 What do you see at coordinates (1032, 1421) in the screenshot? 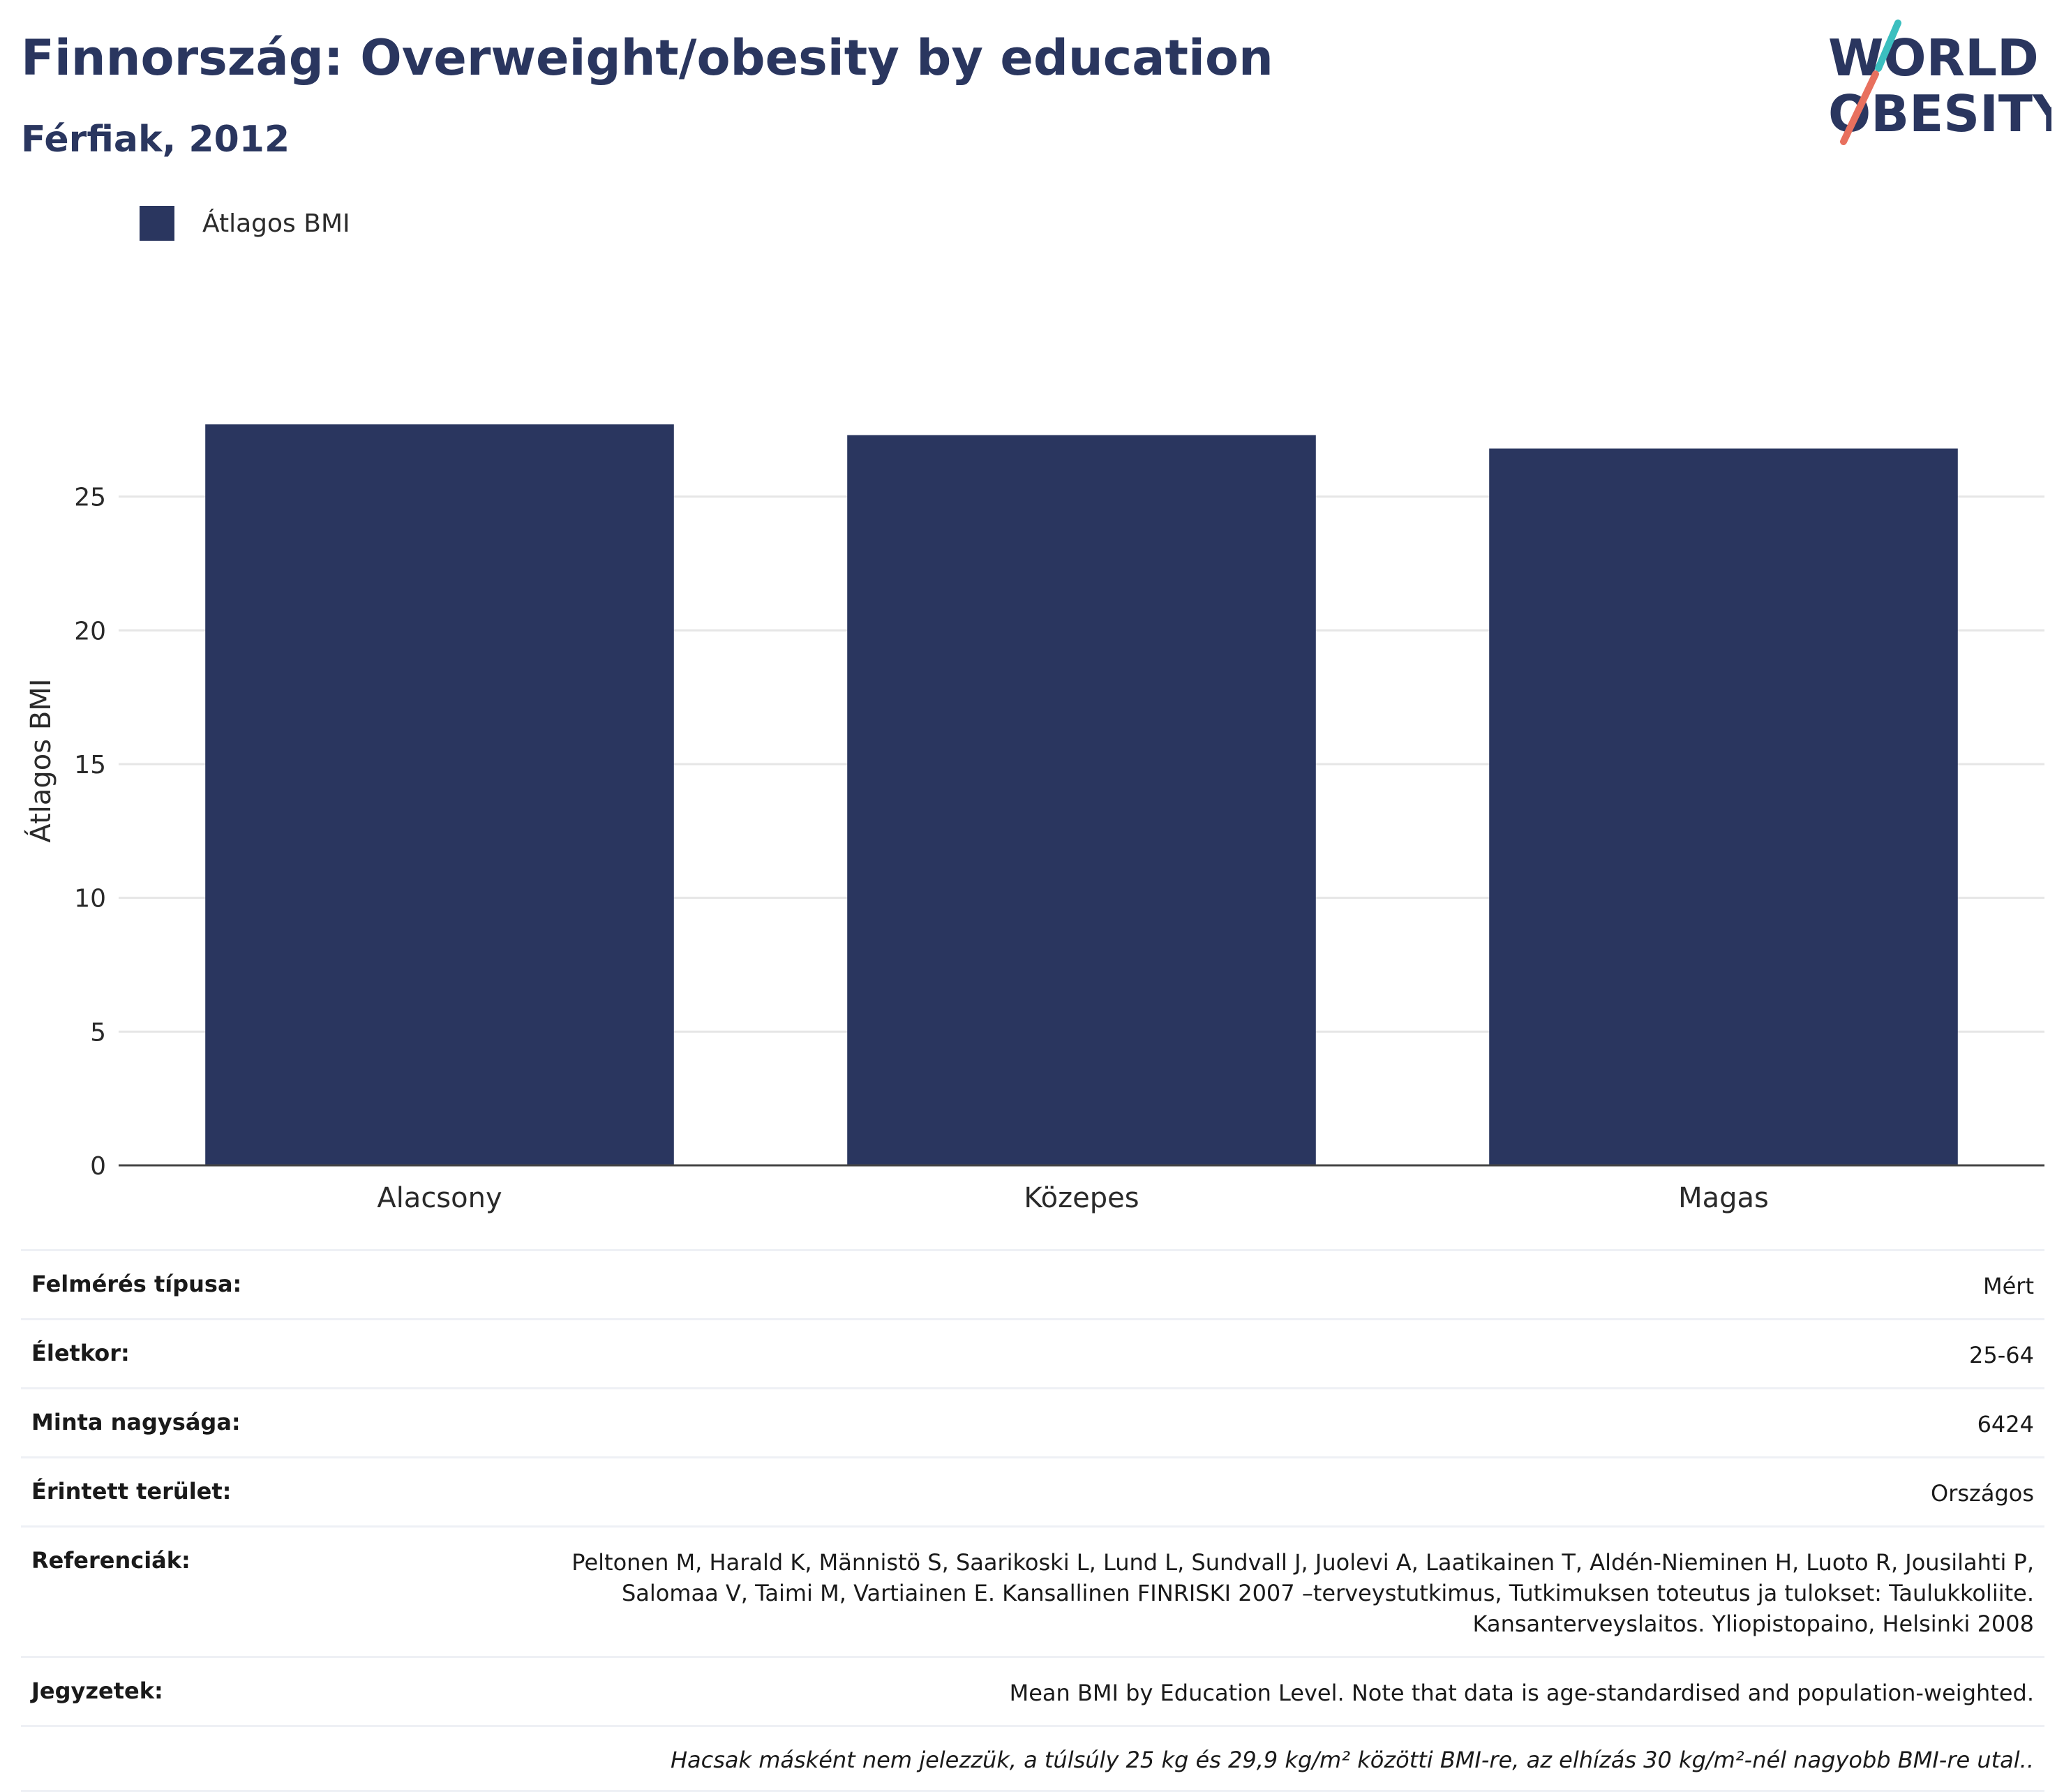
I see `info-row-sample-size: Minta nagysága: 6424` at bounding box center [1032, 1421].